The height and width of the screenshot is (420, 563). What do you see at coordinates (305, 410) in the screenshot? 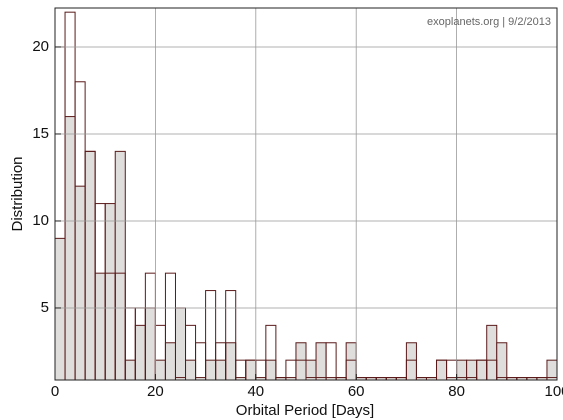
I see `x-axis-label: Orbital Period [Days]` at bounding box center [305, 410].